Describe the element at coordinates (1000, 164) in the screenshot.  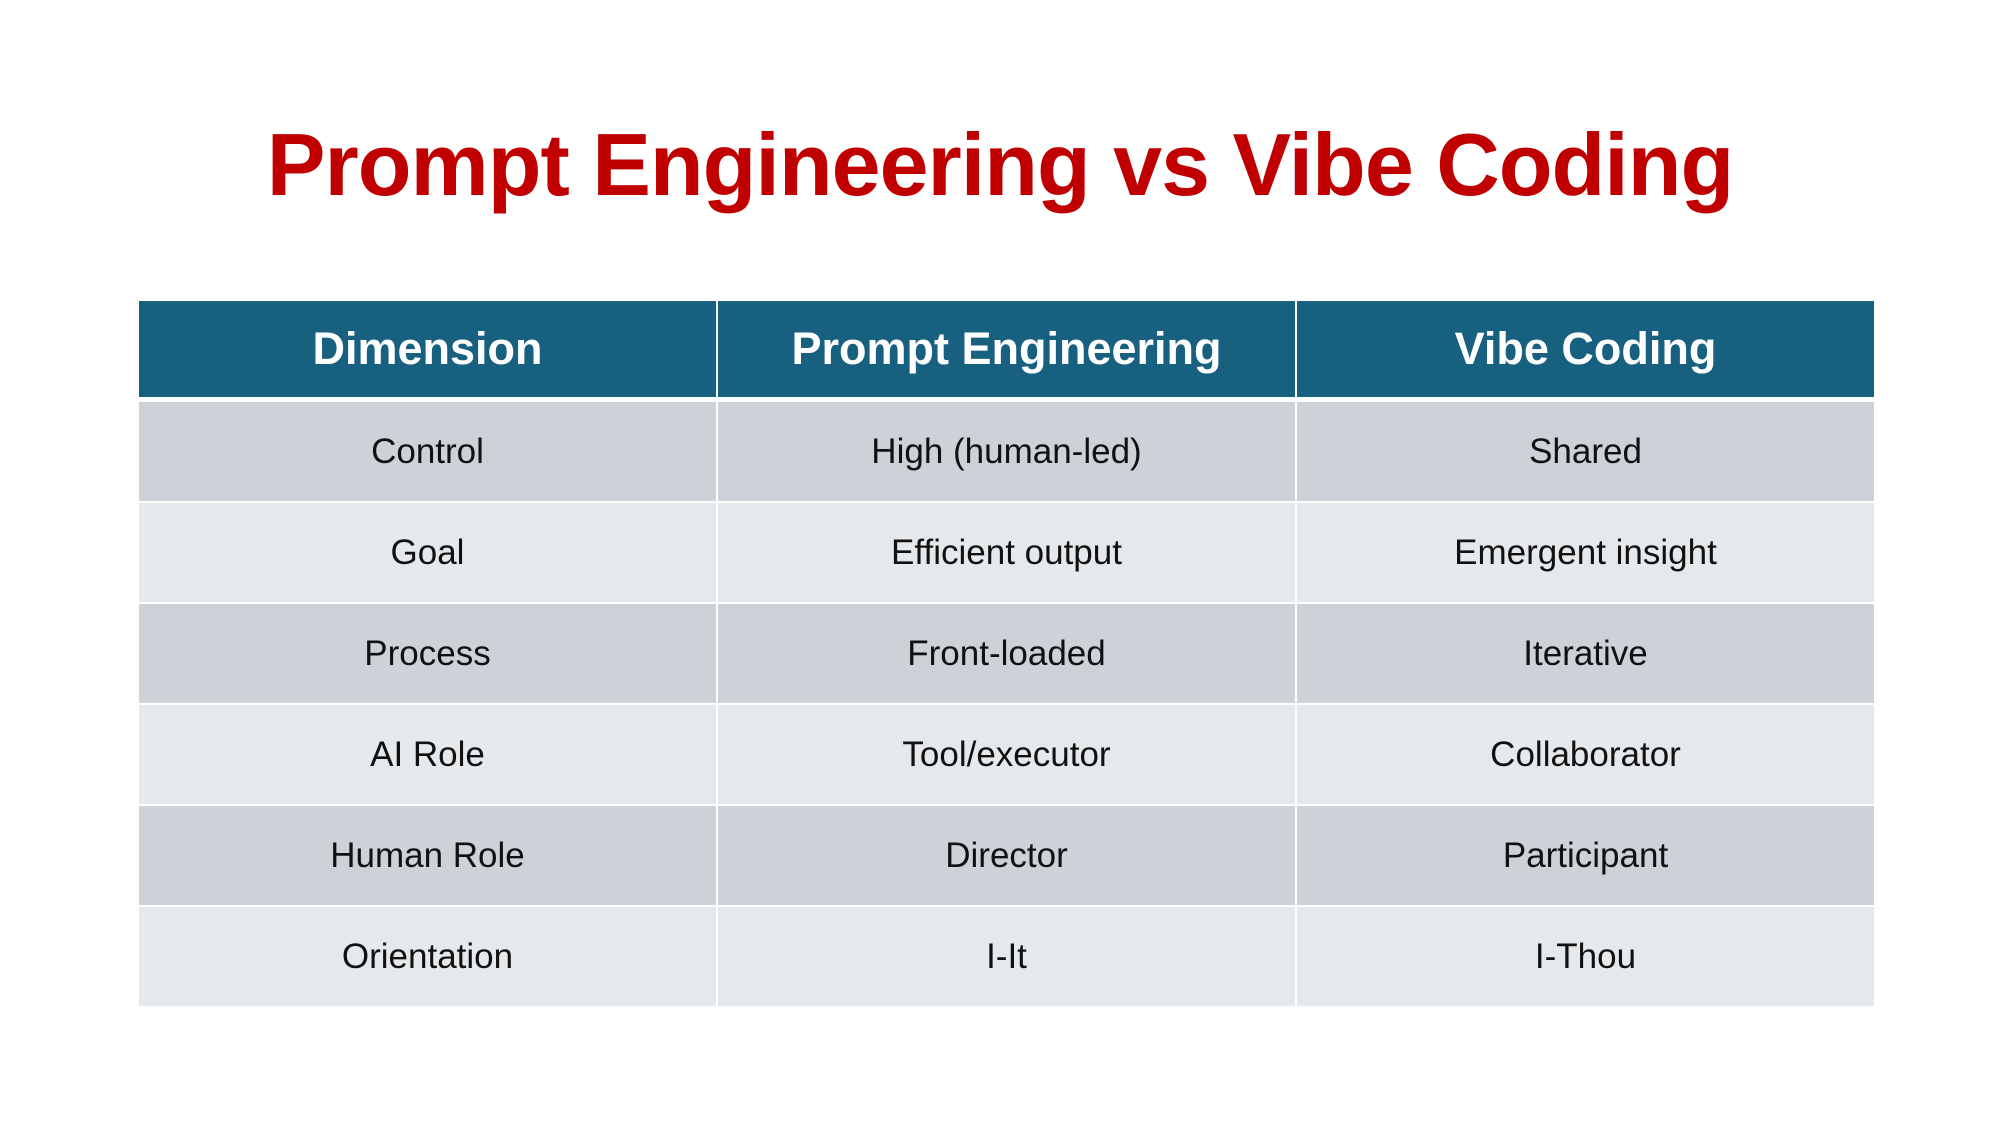
I see `slide-title: Prompt Engineering vs Vibe Coding` at that location.